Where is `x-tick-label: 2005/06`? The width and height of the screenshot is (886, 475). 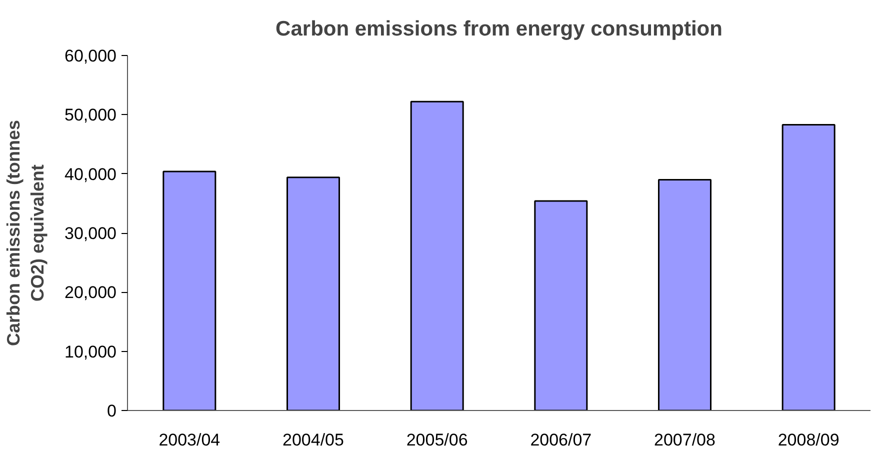 x-tick-label: 2005/06 is located at coordinates (437, 440).